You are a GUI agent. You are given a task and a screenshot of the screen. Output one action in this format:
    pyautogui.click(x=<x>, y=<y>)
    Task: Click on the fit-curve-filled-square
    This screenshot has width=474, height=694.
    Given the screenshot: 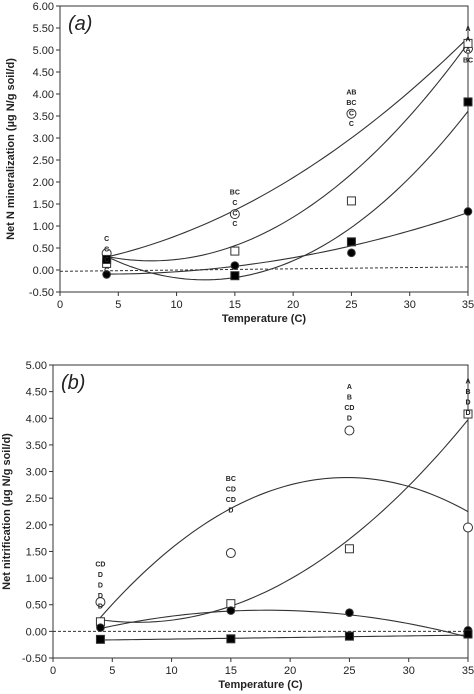 What is the action you would take?
    pyautogui.click(x=284, y=637)
    